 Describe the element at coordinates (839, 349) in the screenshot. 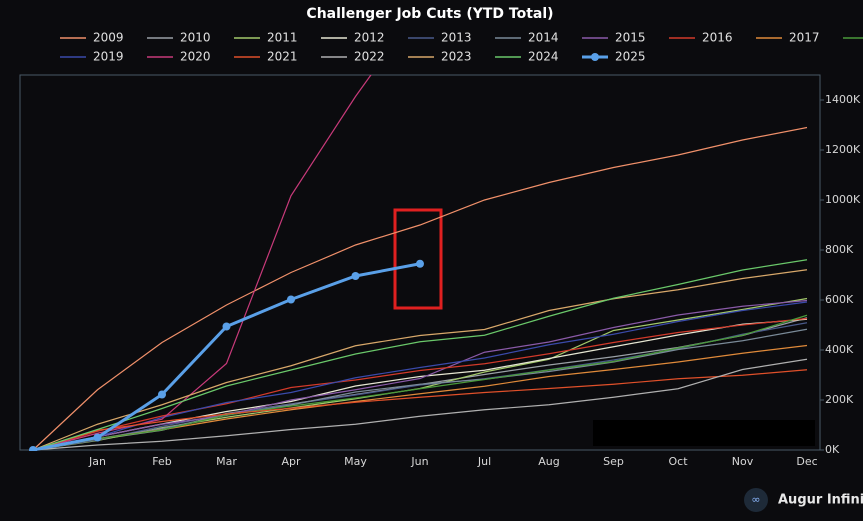

I see `y-tick-label: 400K` at that location.